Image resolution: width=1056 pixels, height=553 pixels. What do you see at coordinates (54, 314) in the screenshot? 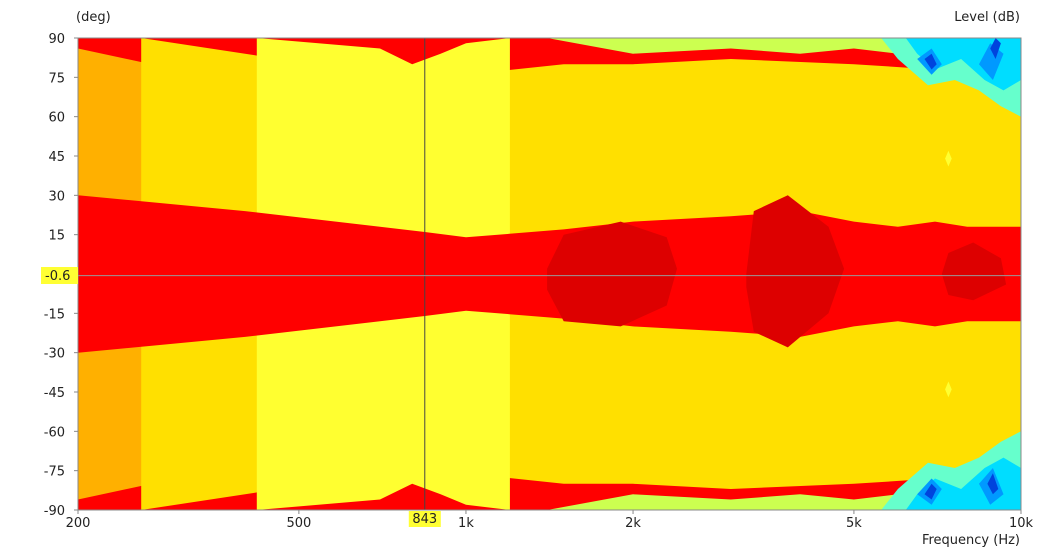
I see `y-tick-label: -15` at bounding box center [54, 314].